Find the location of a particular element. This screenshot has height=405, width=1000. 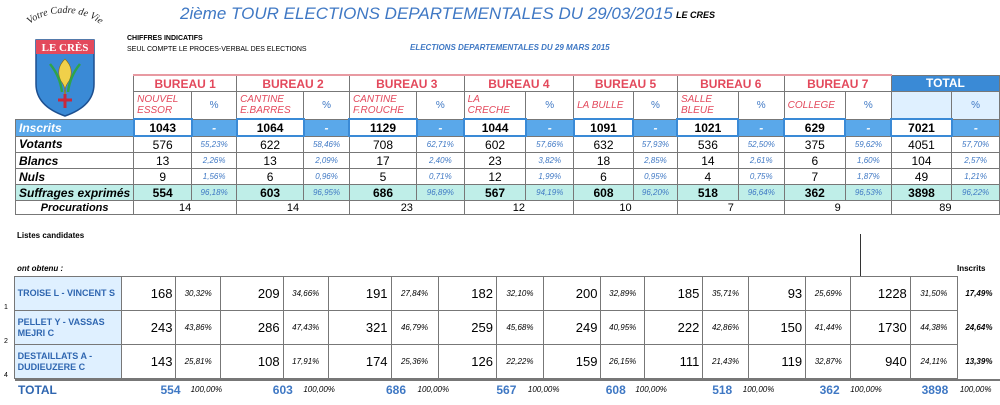

nuls-total: 49 is located at coordinates (921, 176).